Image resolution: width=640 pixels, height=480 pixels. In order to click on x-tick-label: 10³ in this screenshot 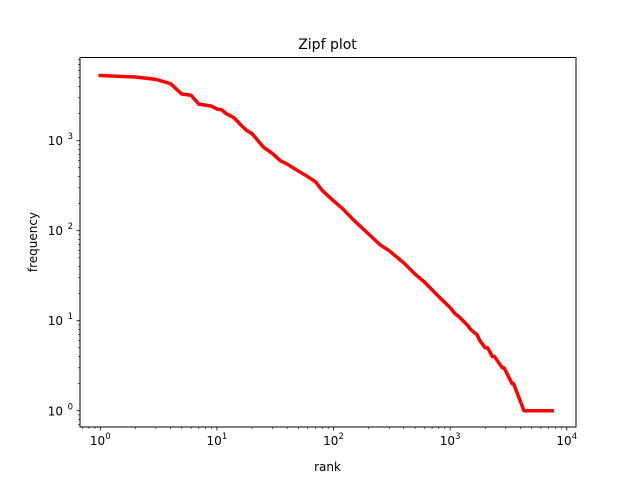, I will do `click(450, 440)`.